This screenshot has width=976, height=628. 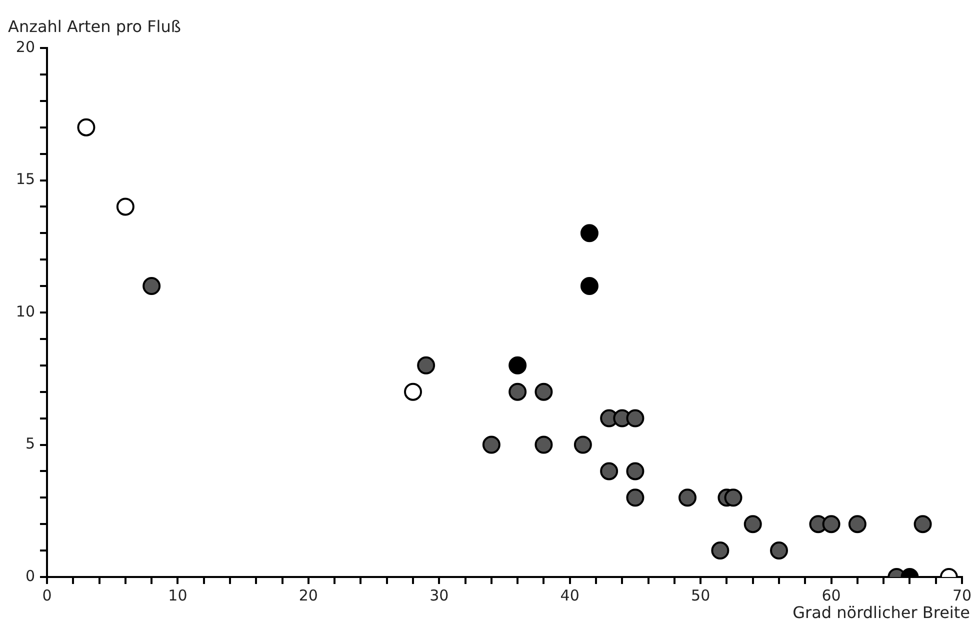 I want to click on y-tick-label: 0, so click(x=30, y=575).